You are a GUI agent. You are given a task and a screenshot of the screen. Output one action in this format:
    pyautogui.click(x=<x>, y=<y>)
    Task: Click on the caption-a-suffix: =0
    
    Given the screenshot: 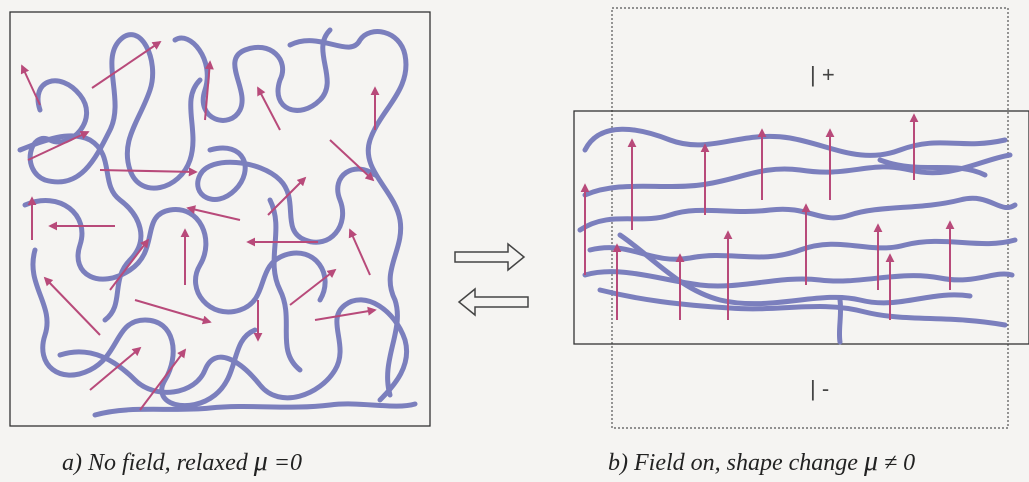 What is the action you would take?
    pyautogui.click(x=284, y=463)
    